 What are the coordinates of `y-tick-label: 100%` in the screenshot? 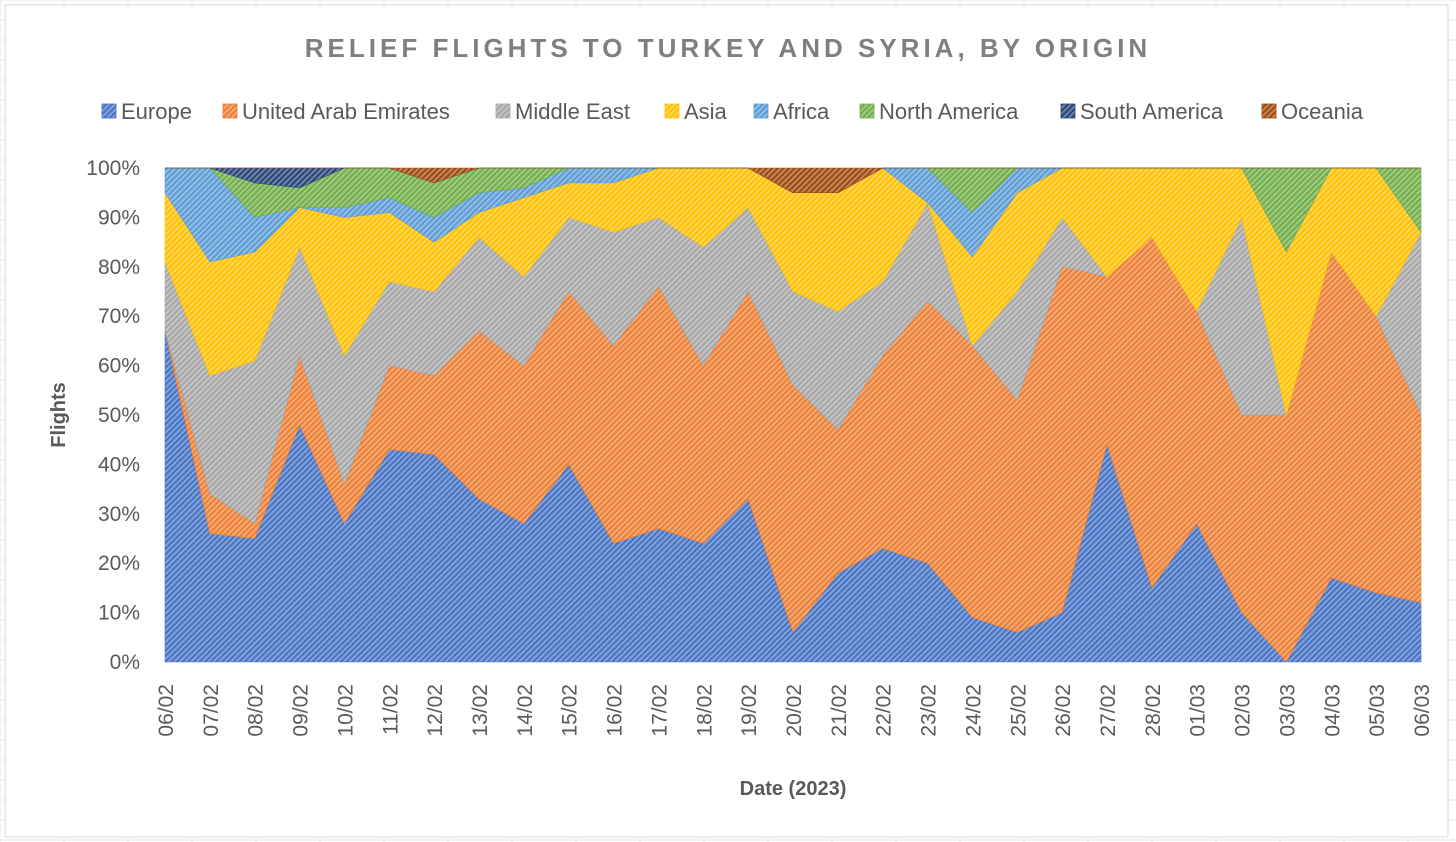 It's located at (113, 168).